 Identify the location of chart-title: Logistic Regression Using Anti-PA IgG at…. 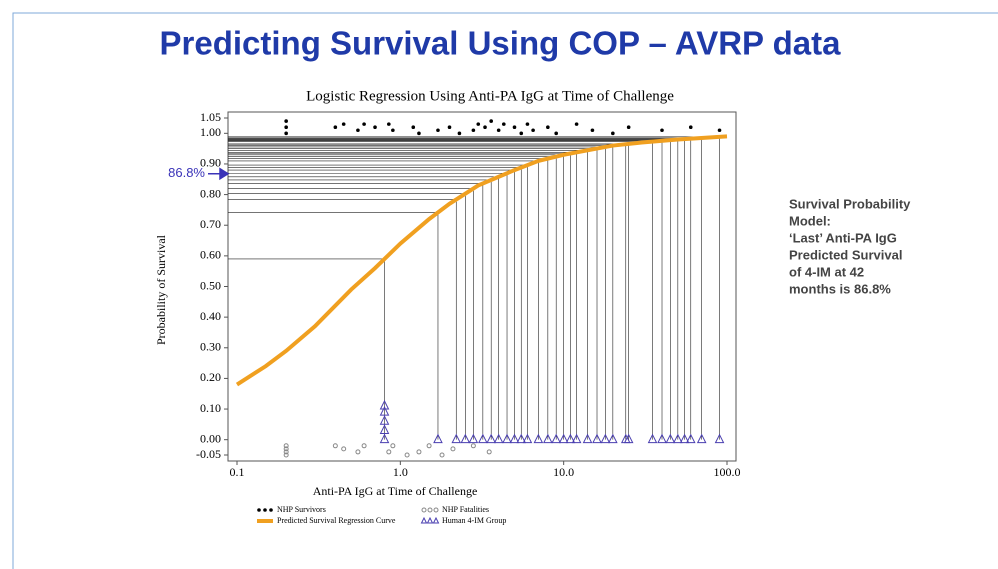
(490, 96).